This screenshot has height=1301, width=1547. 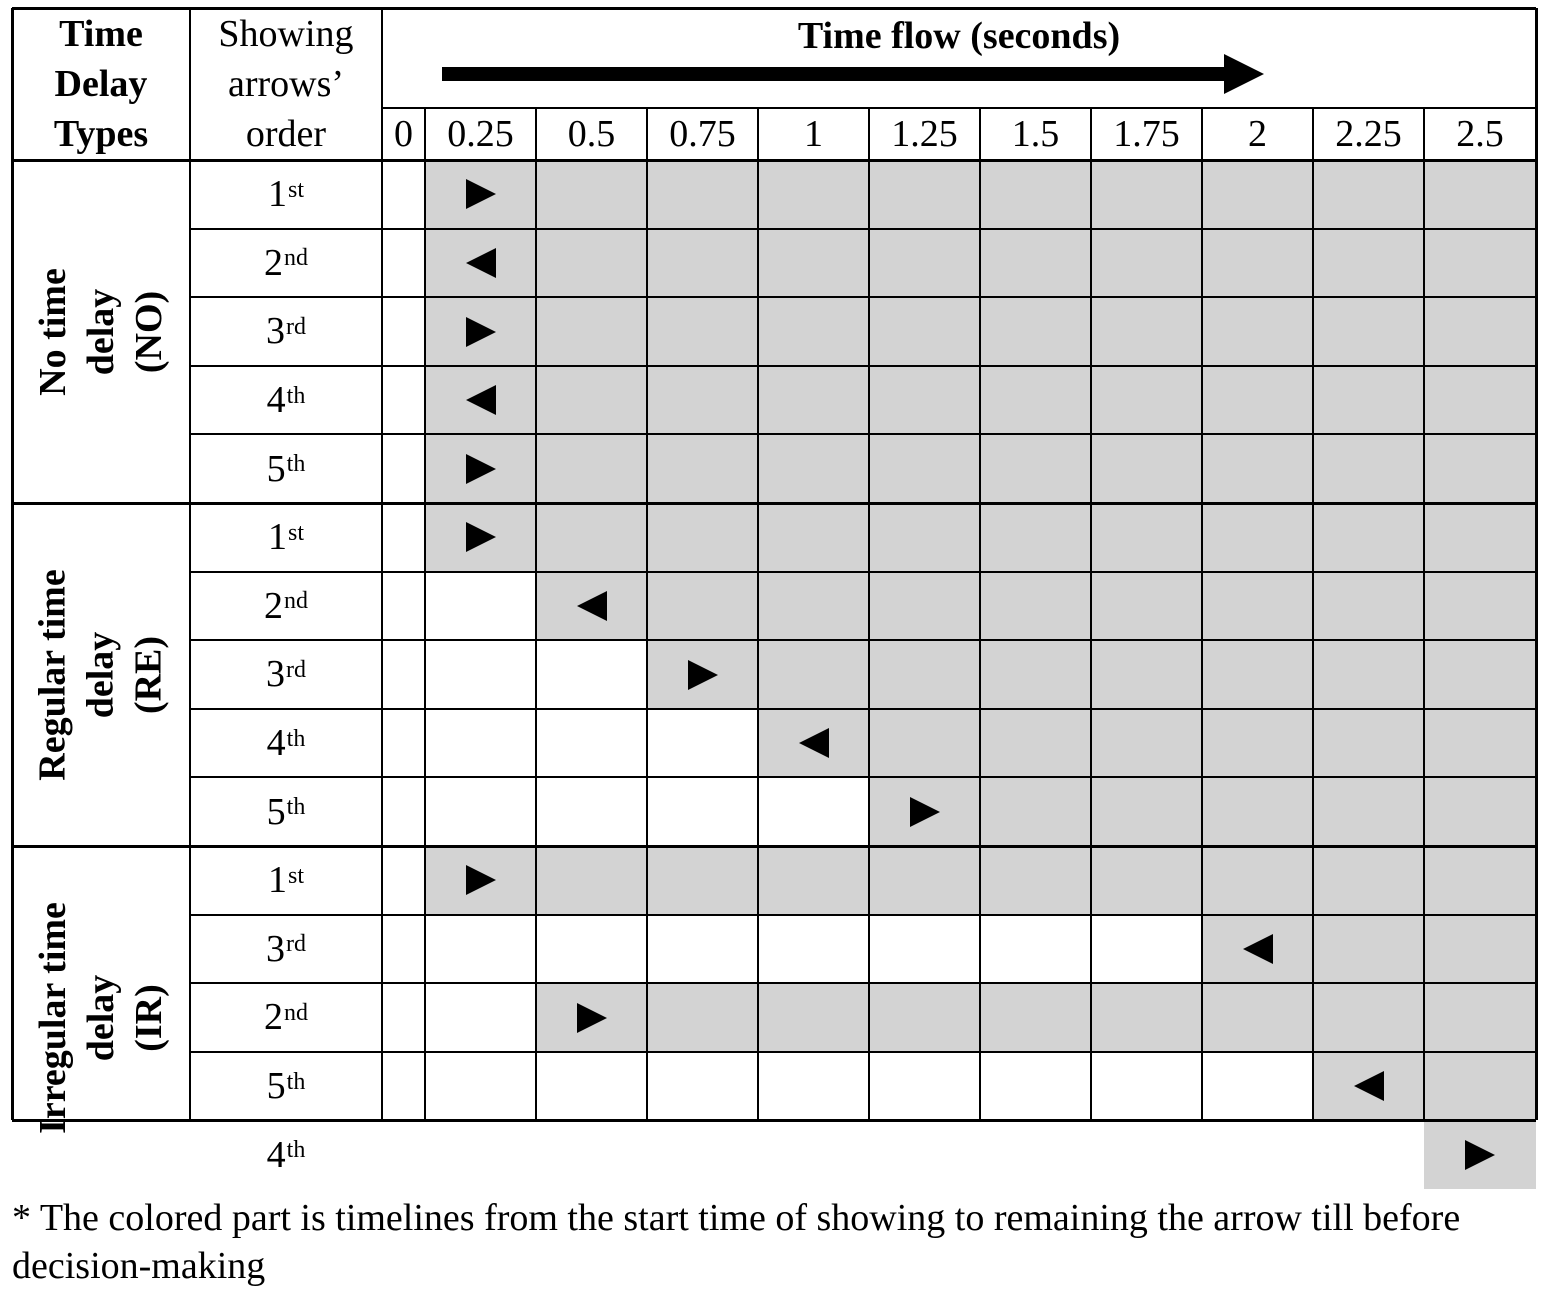 What do you see at coordinates (149, 331) in the screenshot?
I see `group-label-text-line: (NO)` at bounding box center [149, 331].